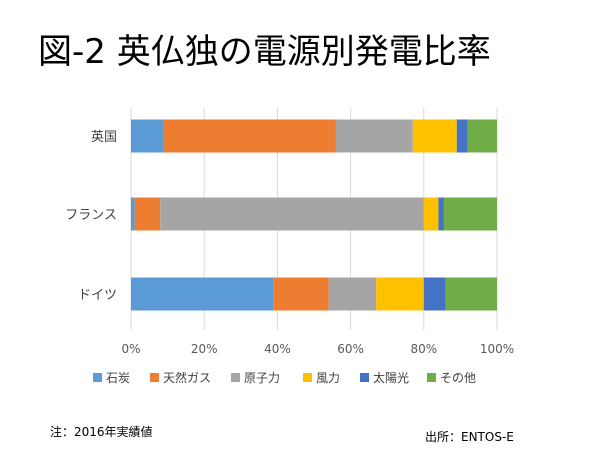 The width and height of the screenshot is (600, 450). Describe the element at coordinates (118, 378) in the screenshot. I see `legend-label: 石炭` at that location.